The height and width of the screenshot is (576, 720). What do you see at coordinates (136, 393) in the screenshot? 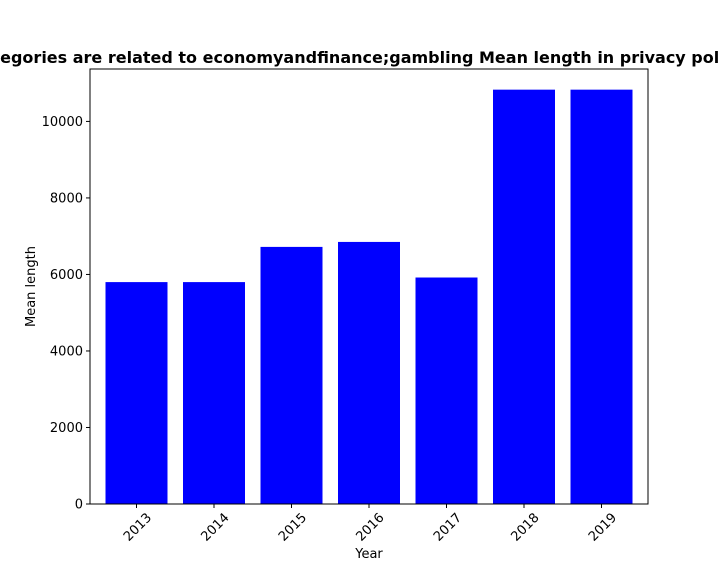
I see `bar-2013` at bounding box center [136, 393].